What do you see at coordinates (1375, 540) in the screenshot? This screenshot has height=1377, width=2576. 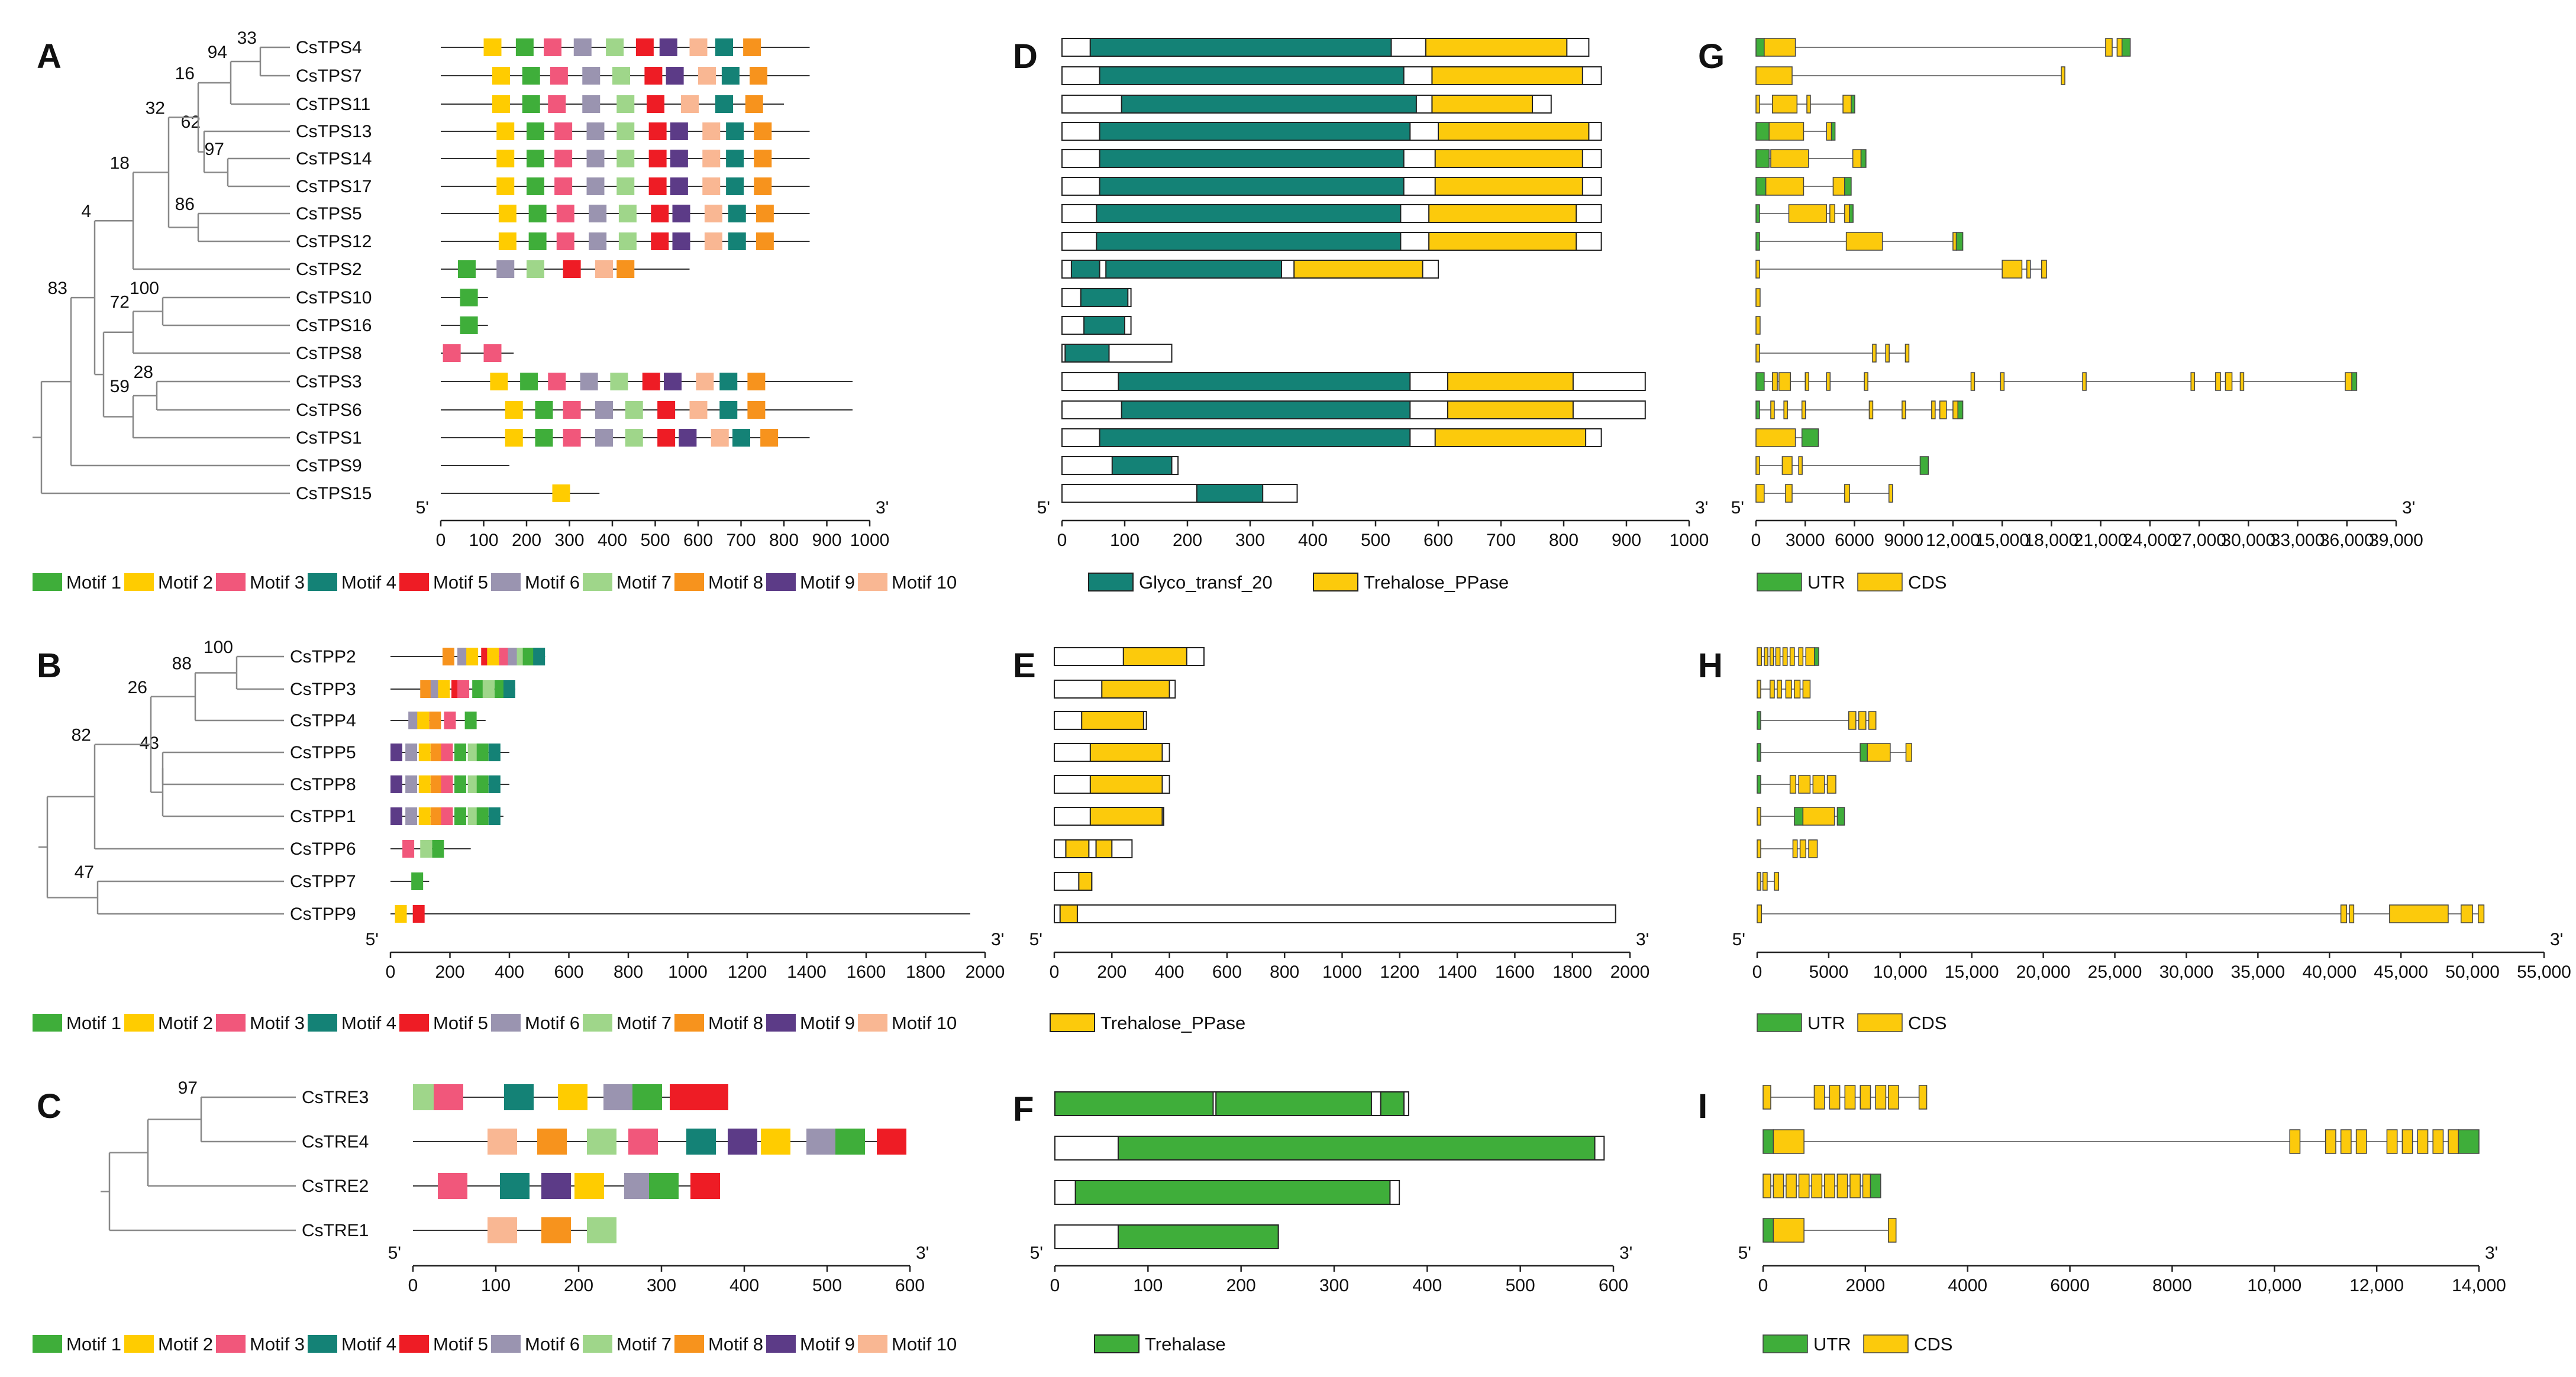 I see `tick-label: 500` at bounding box center [1375, 540].